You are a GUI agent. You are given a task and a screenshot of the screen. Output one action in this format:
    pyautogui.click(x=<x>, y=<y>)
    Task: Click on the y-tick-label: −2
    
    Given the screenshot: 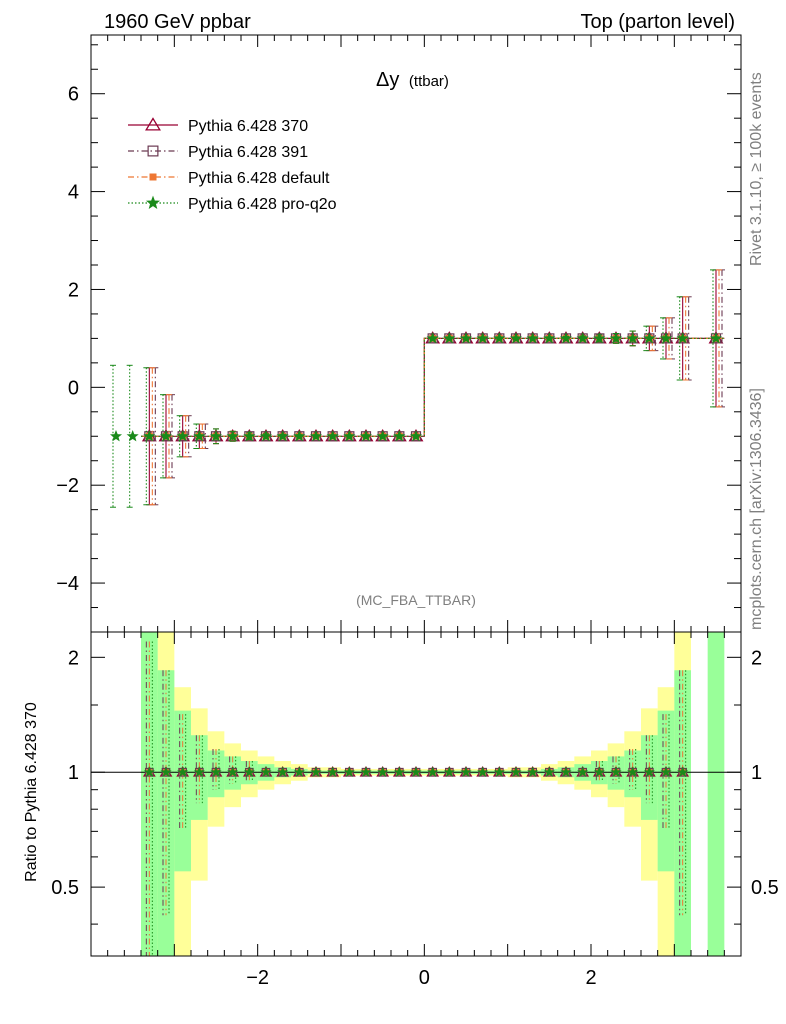 What is the action you would take?
    pyautogui.click(x=67, y=486)
    